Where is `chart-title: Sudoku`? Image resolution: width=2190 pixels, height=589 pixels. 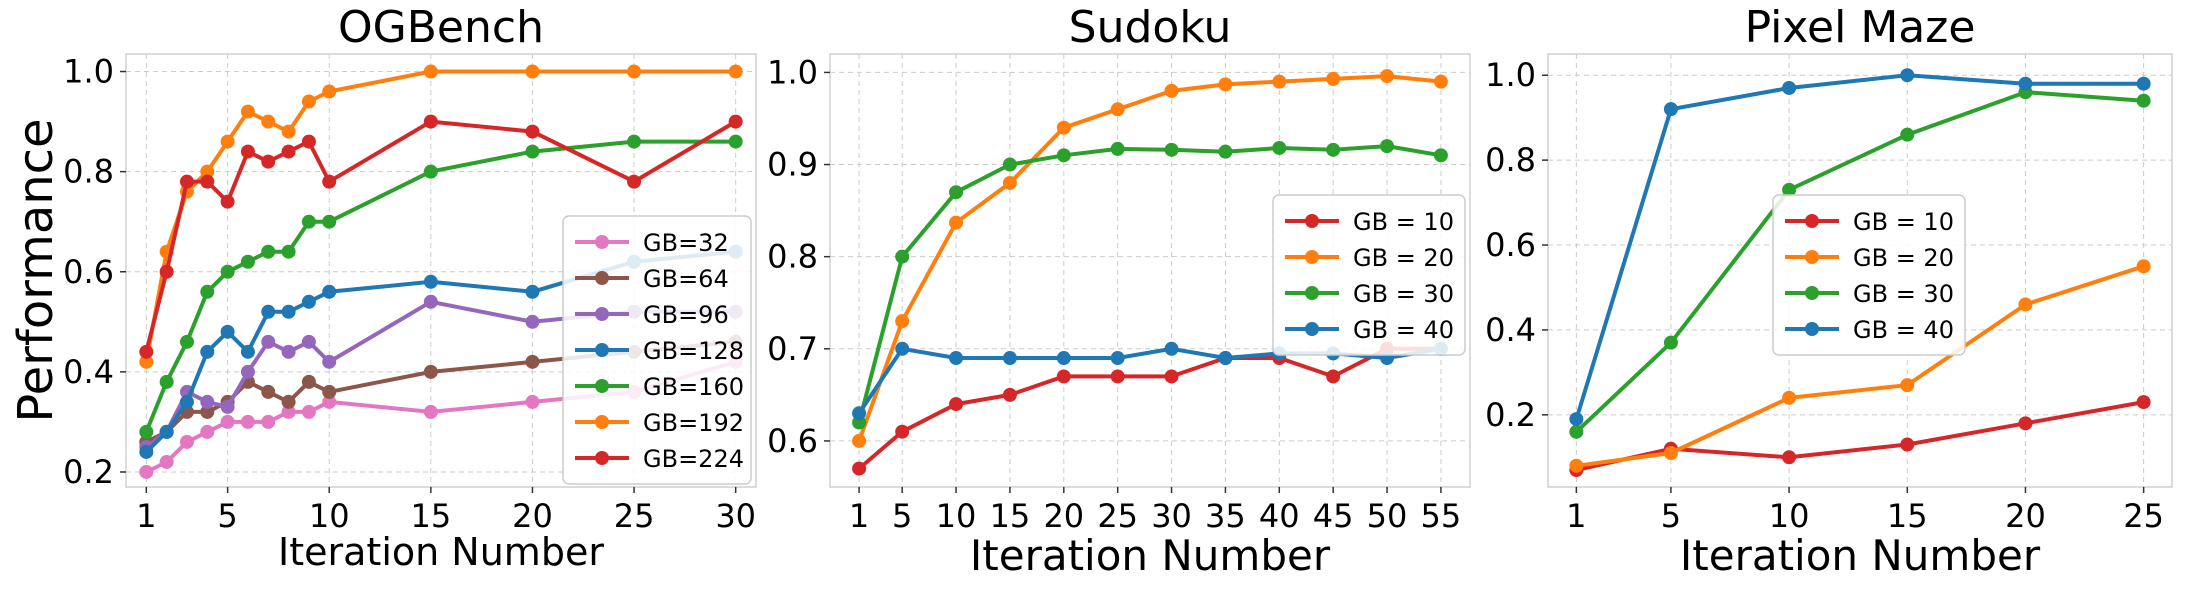 chart-title: Sudoku is located at coordinates (1150, 27).